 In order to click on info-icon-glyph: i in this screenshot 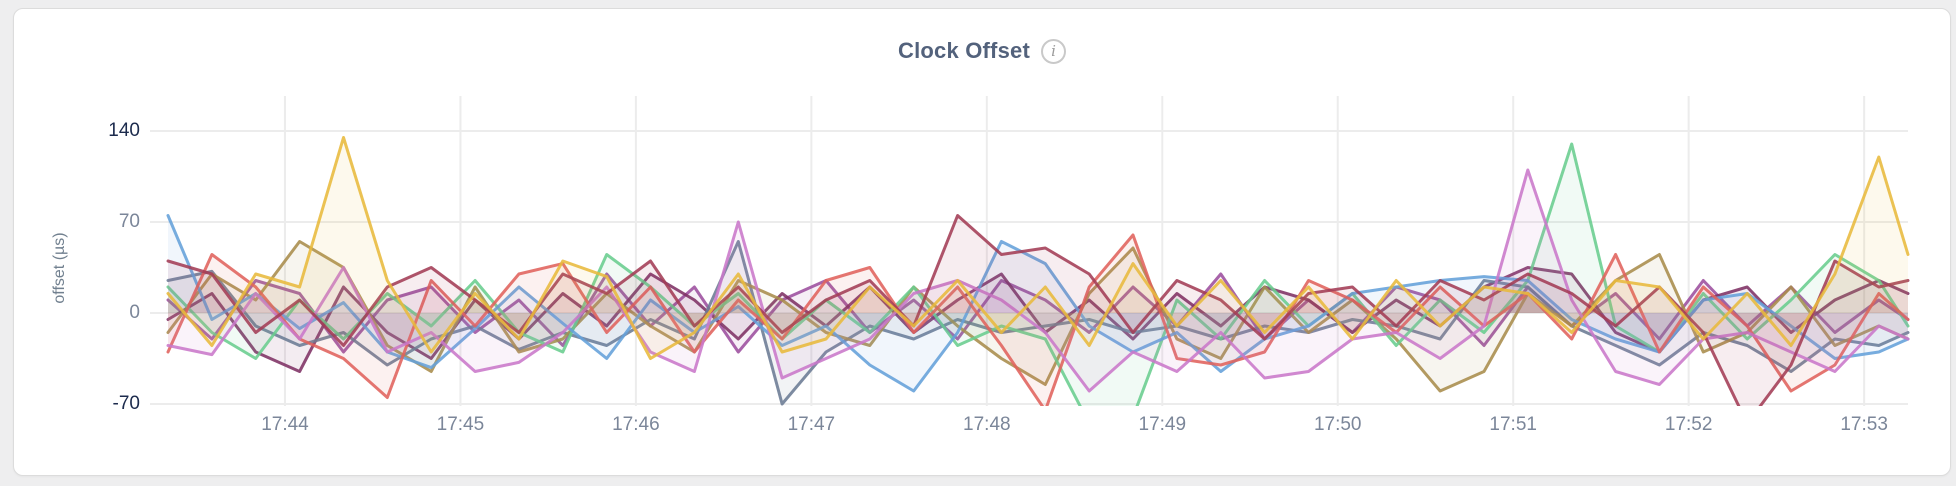, I will do `click(1053, 50)`.